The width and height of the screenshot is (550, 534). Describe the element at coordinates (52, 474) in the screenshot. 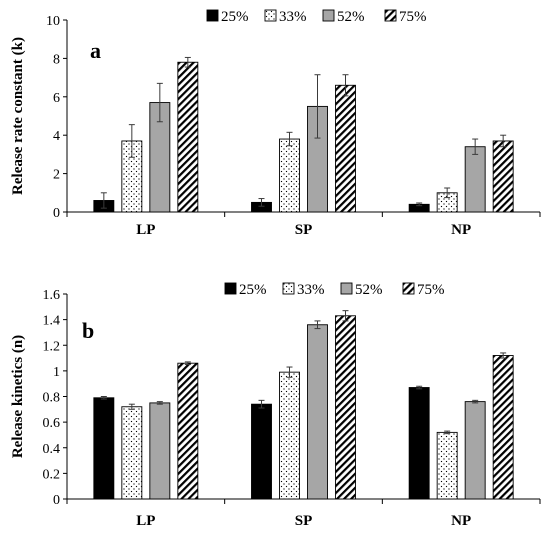

I see `y-tick-label: 0.2` at that location.